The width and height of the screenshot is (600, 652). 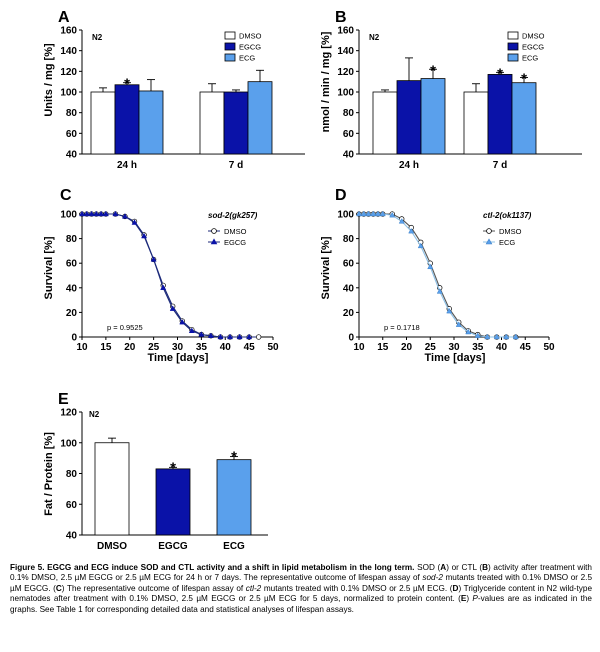 I want to click on caption-gene: ctl-2, so click(x=253, y=588).